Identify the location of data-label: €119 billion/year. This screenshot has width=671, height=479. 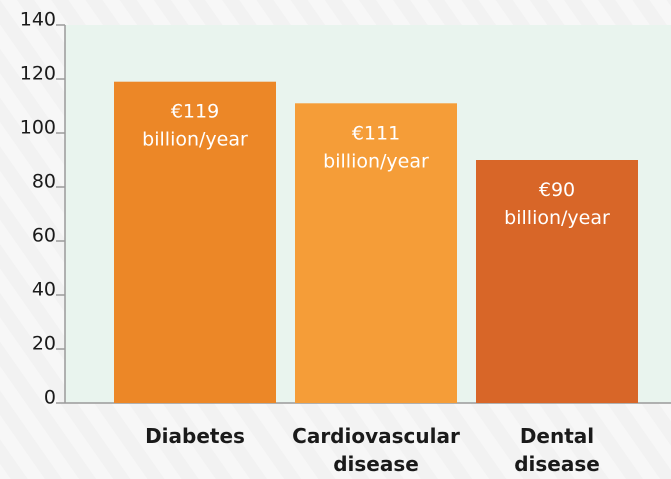
(195, 125).